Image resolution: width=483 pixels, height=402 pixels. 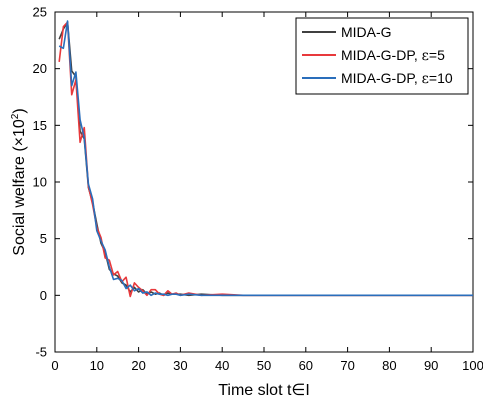 What do you see at coordinates (389, 365) in the screenshot?
I see `x-tick-label: 80` at bounding box center [389, 365].